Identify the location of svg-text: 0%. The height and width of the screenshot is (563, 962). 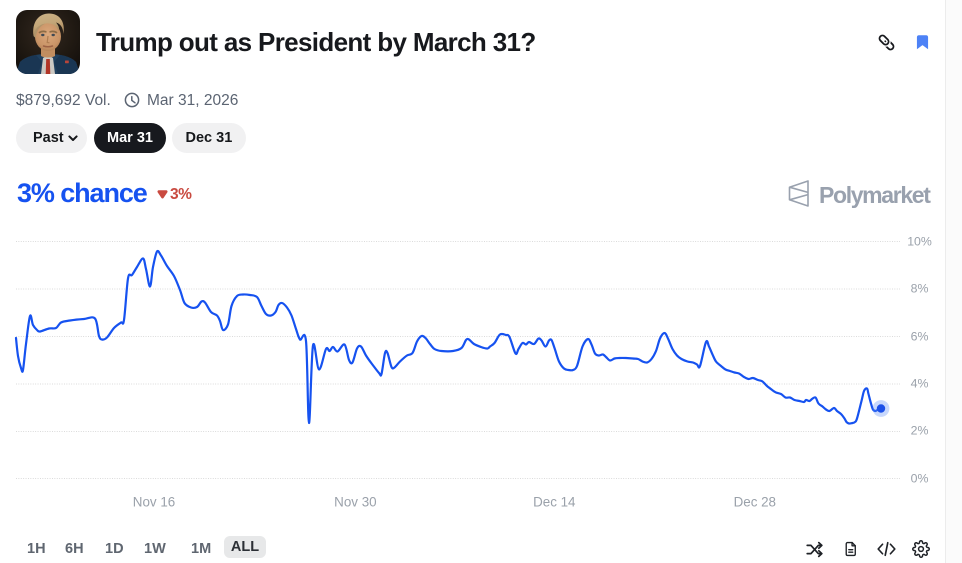
(920, 479).